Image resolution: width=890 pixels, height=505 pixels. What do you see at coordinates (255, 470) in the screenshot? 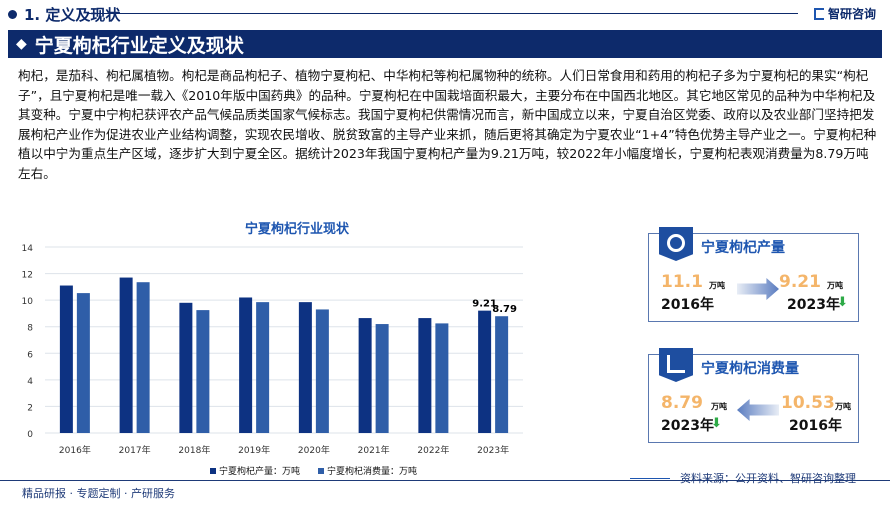
I see `legend-item: 宁夏枸杞产量：万吨` at bounding box center [255, 470].